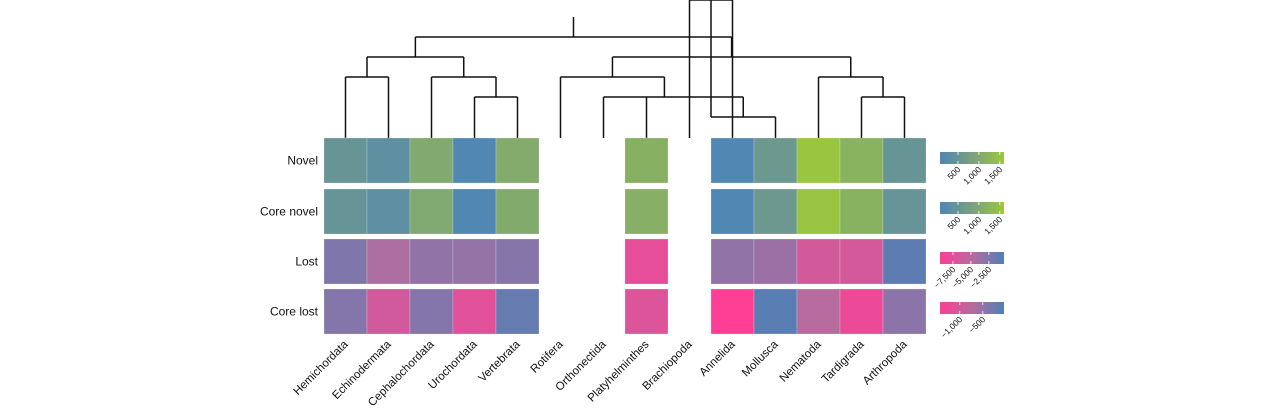 This screenshot has width=1280, height=411. Describe the element at coordinates (500, 361) in the screenshot. I see `column-label: Vertebrata` at that location.